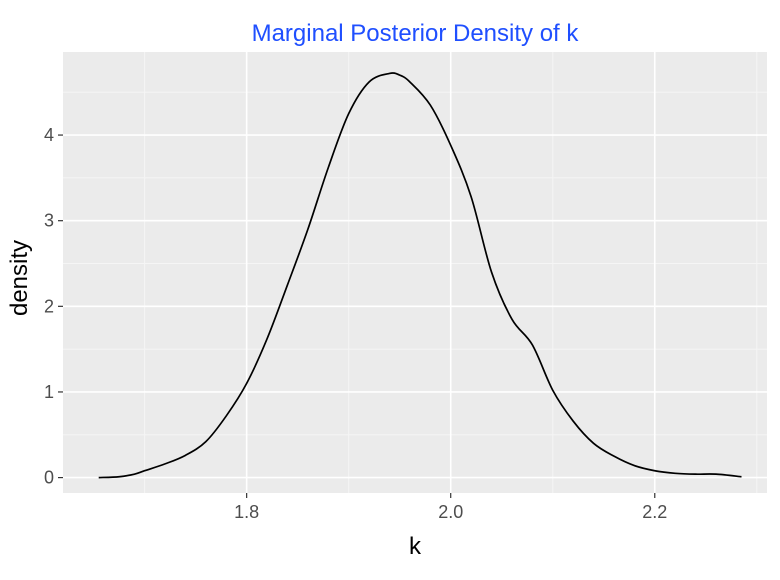  Describe the element at coordinates (49, 135) in the screenshot. I see `y-tick-label: 4` at that location.